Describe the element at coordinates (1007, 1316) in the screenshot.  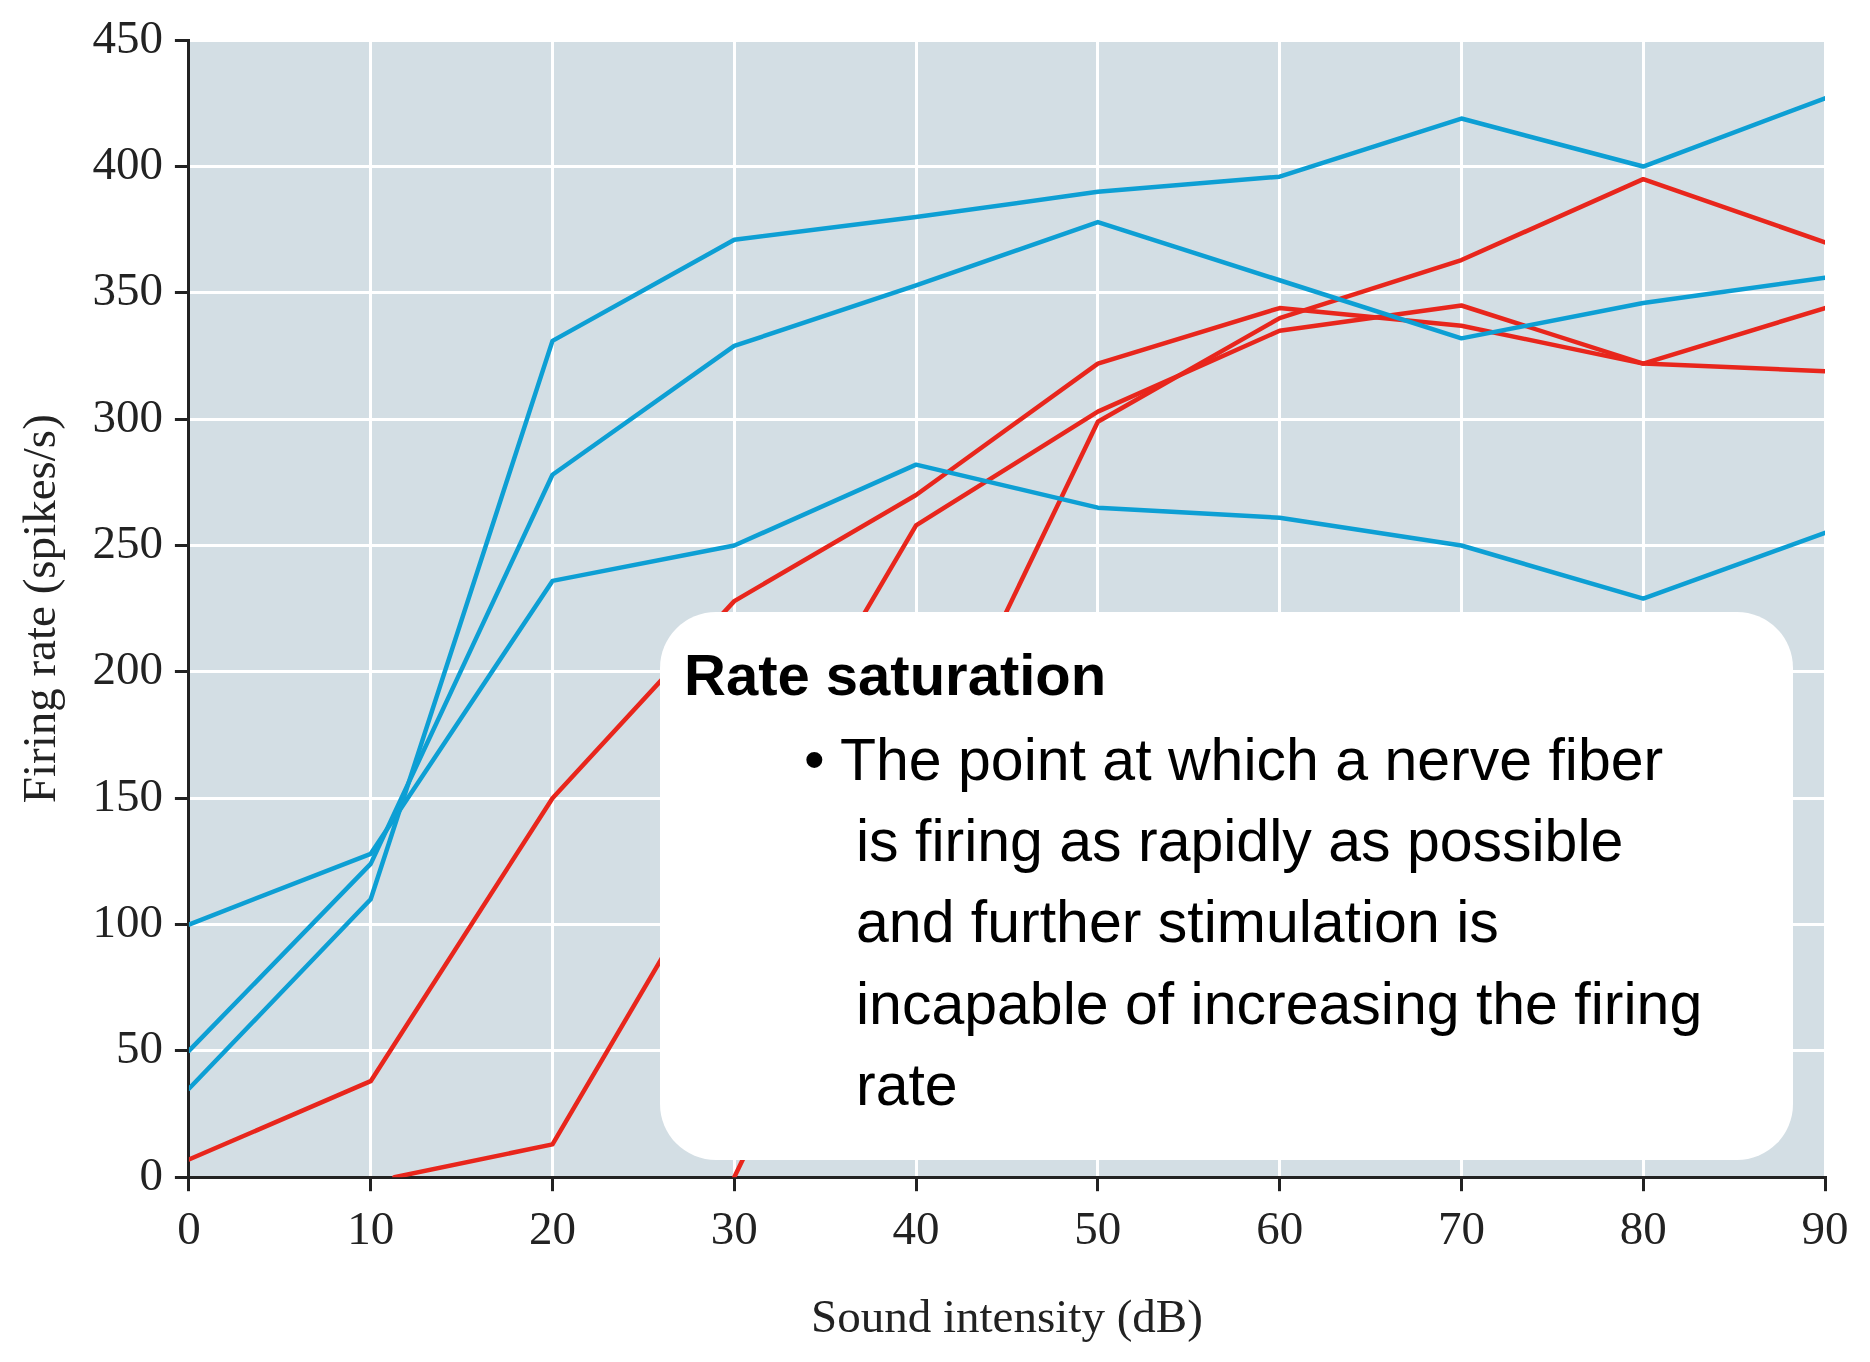
I see `x-axis-title: Sound intensity (dB)` at that location.